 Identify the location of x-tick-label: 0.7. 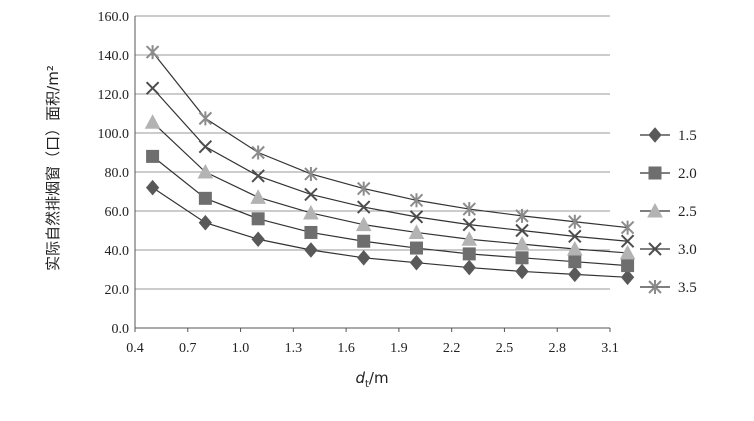
(188, 348).